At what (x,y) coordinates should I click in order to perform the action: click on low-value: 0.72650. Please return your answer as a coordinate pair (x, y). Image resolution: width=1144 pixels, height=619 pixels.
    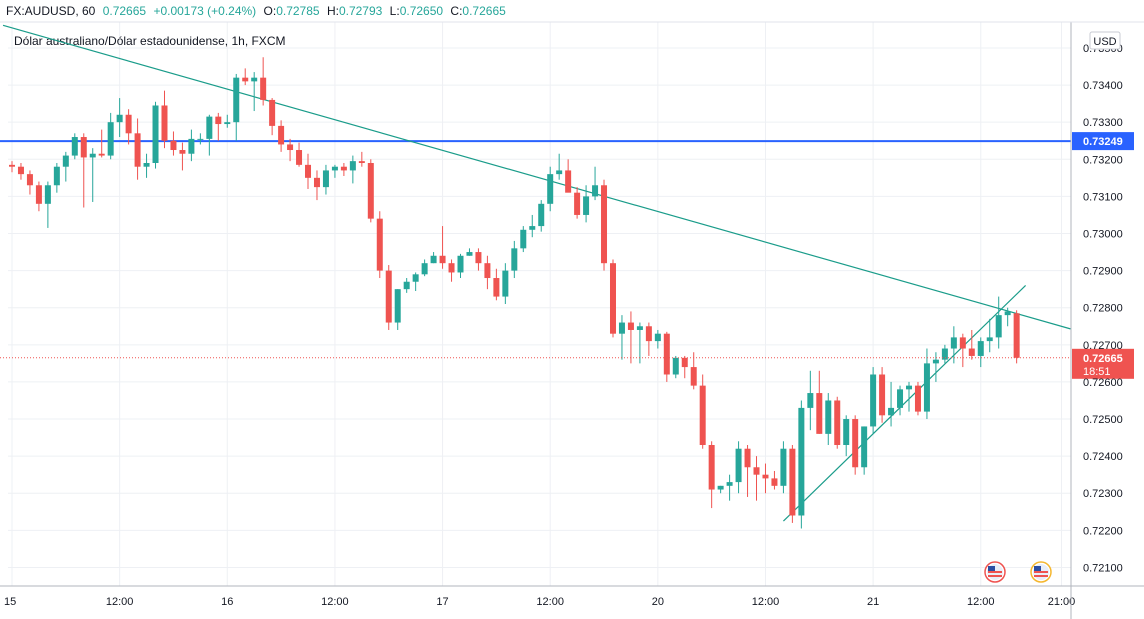
    Looking at the image, I should click on (421, 11).